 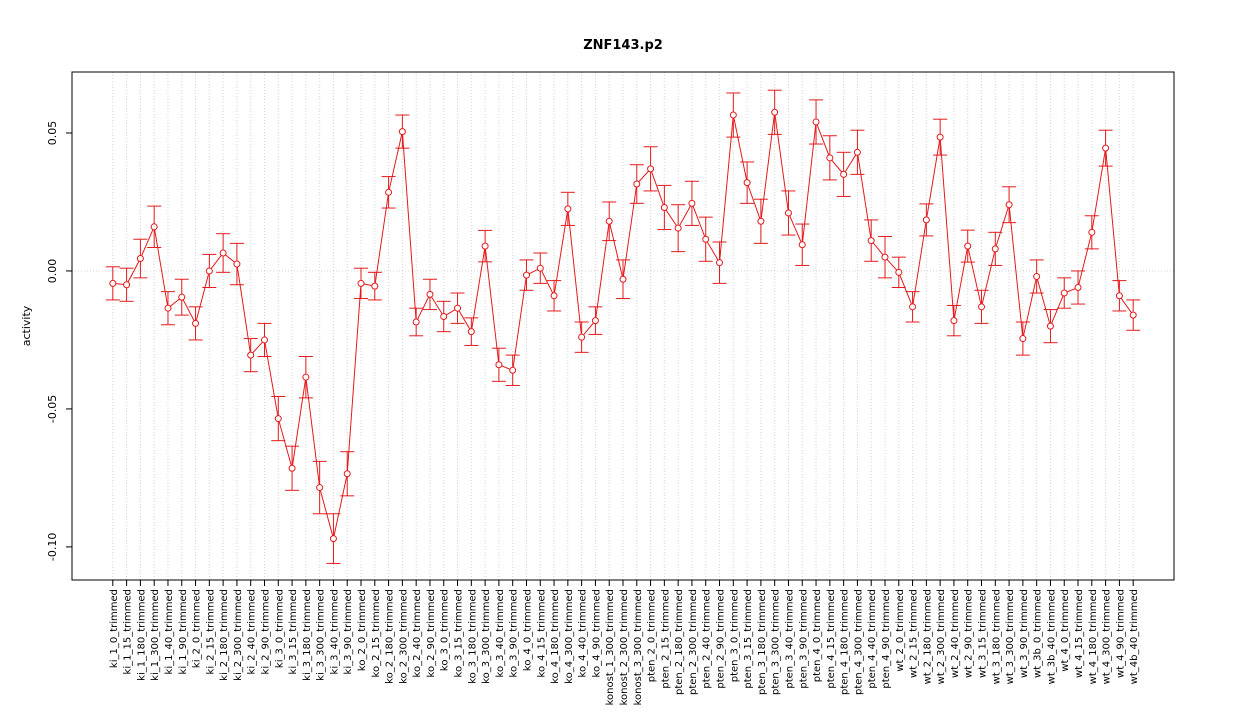 What do you see at coordinates (52, 133) in the screenshot?
I see `y-tick-label: 0.05` at bounding box center [52, 133].